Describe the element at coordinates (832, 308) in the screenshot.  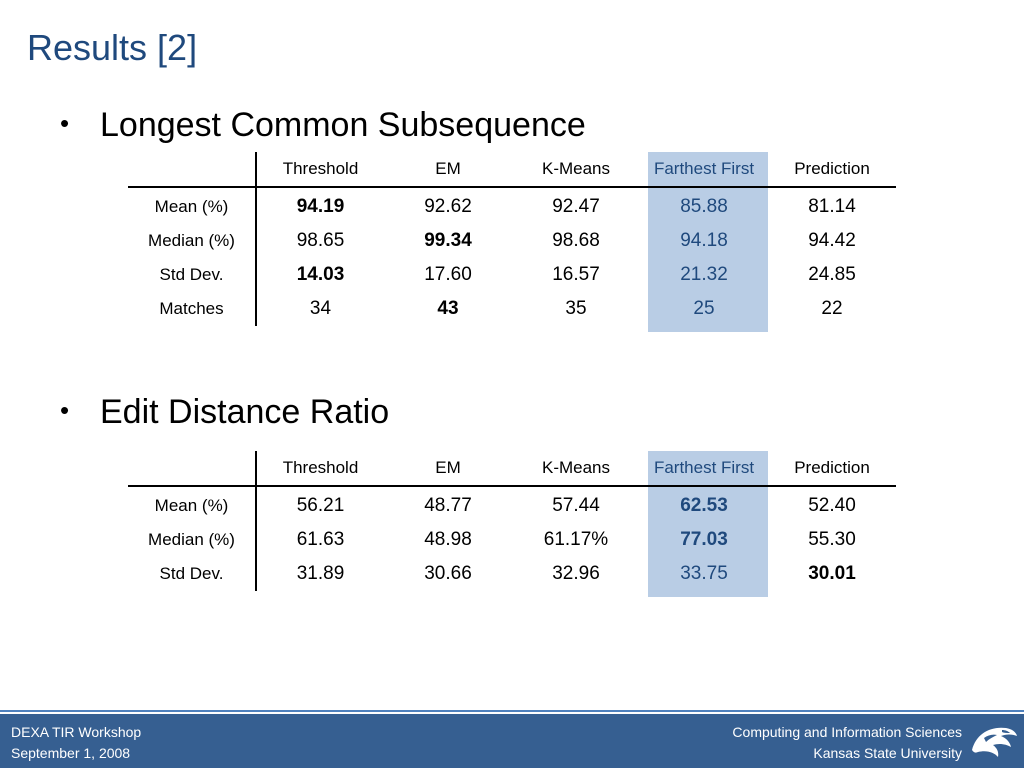
I see `table-cell: 22` at that location.